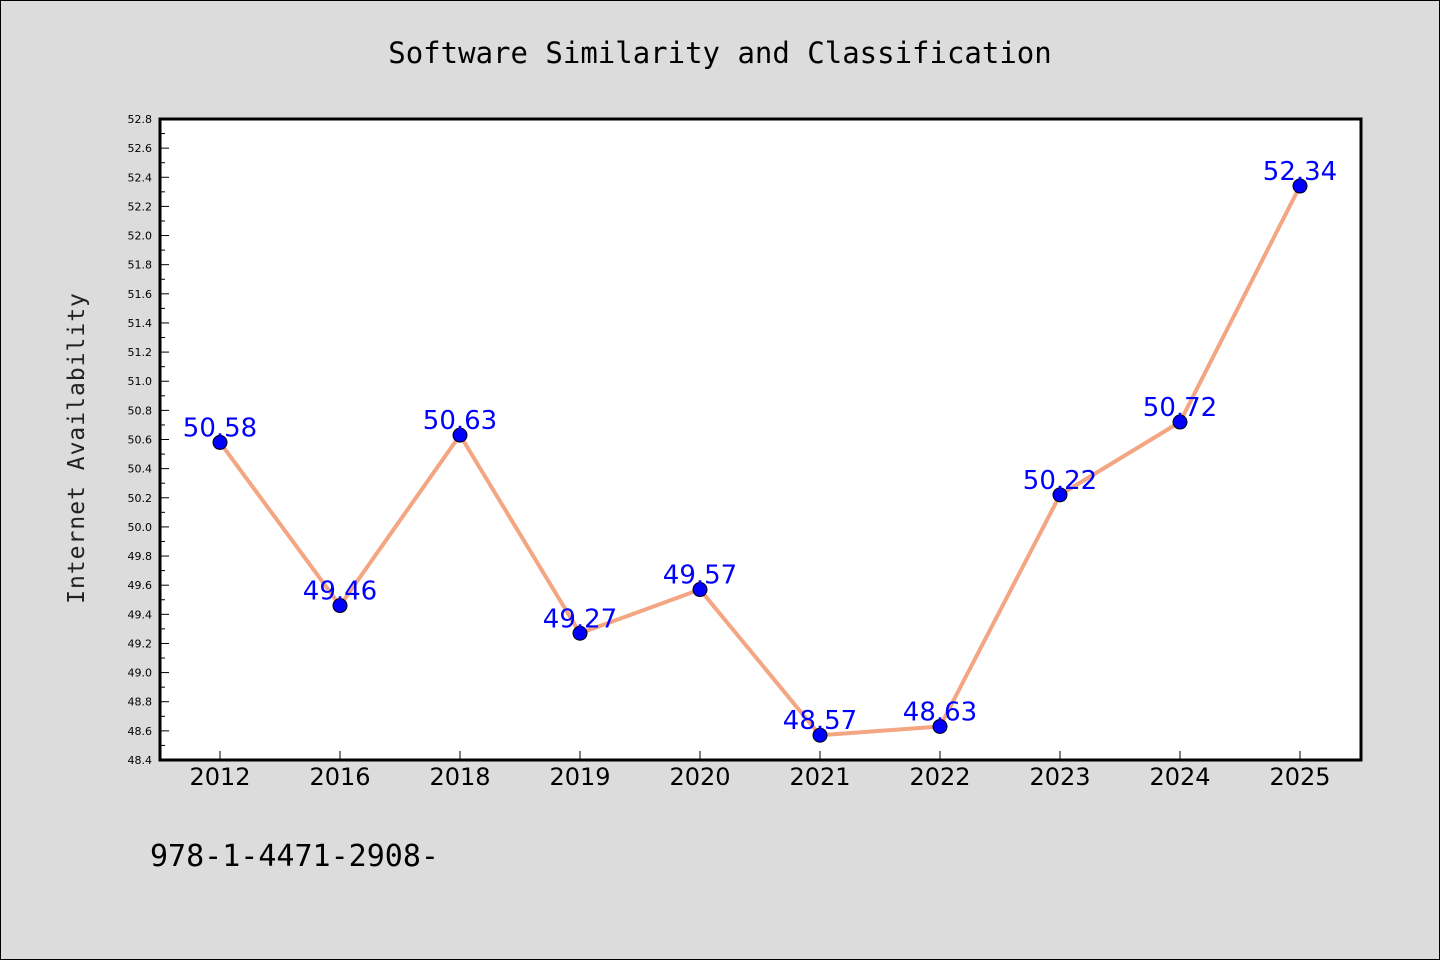 The image size is (1440, 960). What do you see at coordinates (140, 206) in the screenshot?
I see `y-tick-label: 52.2` at bounding box center [140, 206].